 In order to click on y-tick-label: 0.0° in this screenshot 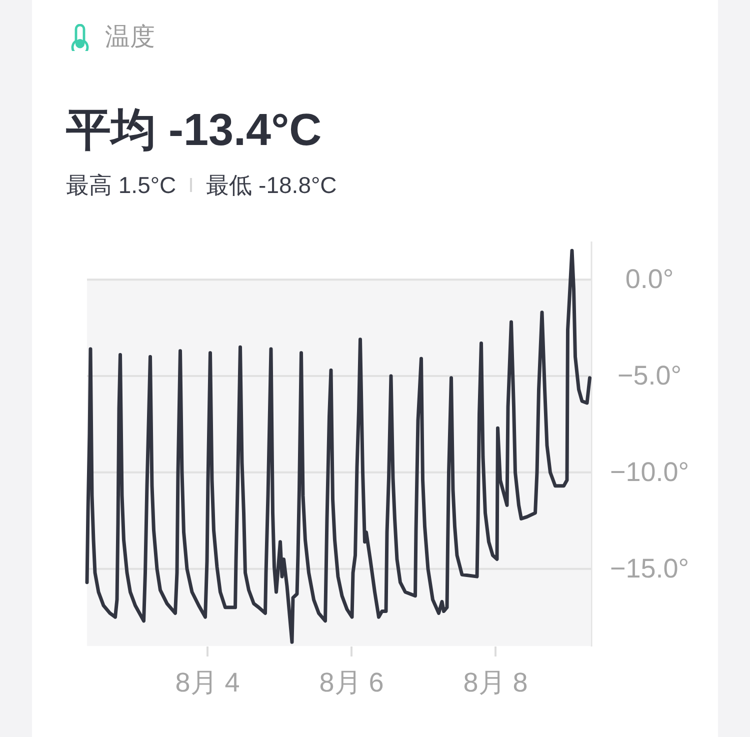, I will do `click(649, 279)`.